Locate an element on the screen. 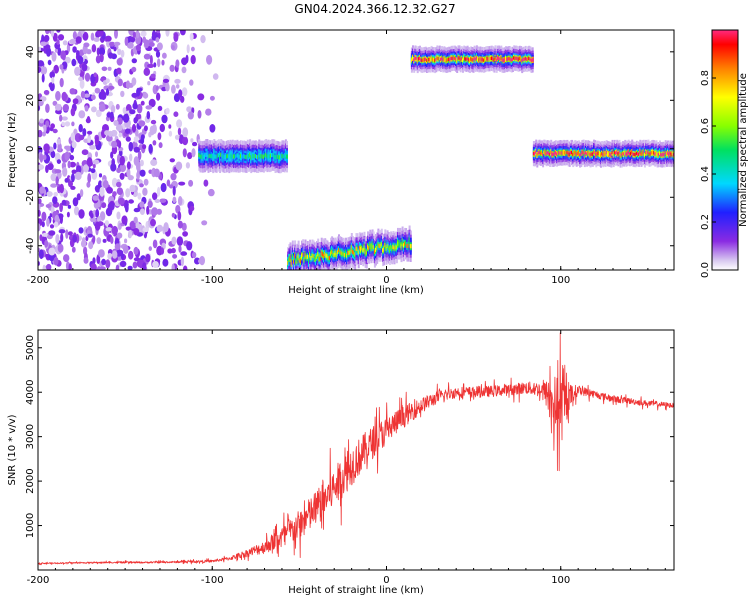  snr-y-tick-label: 1000 is located at coordinates (30, 525).